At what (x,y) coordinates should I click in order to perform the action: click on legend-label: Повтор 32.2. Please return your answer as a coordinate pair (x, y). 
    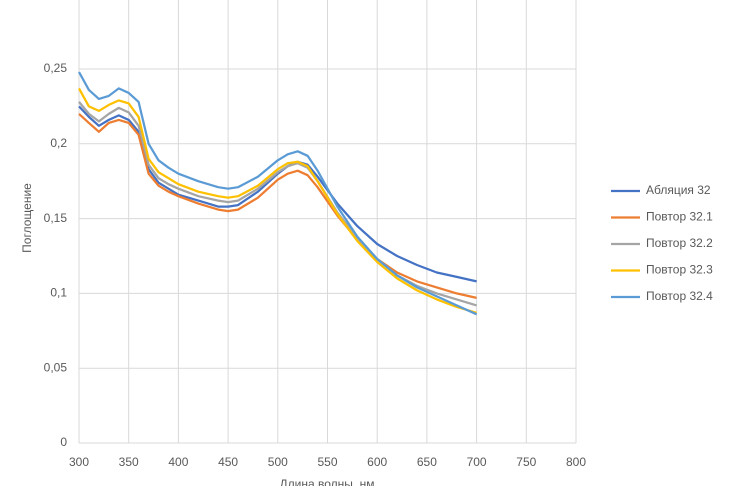
    Looking at the image, I should click on (679, 243).